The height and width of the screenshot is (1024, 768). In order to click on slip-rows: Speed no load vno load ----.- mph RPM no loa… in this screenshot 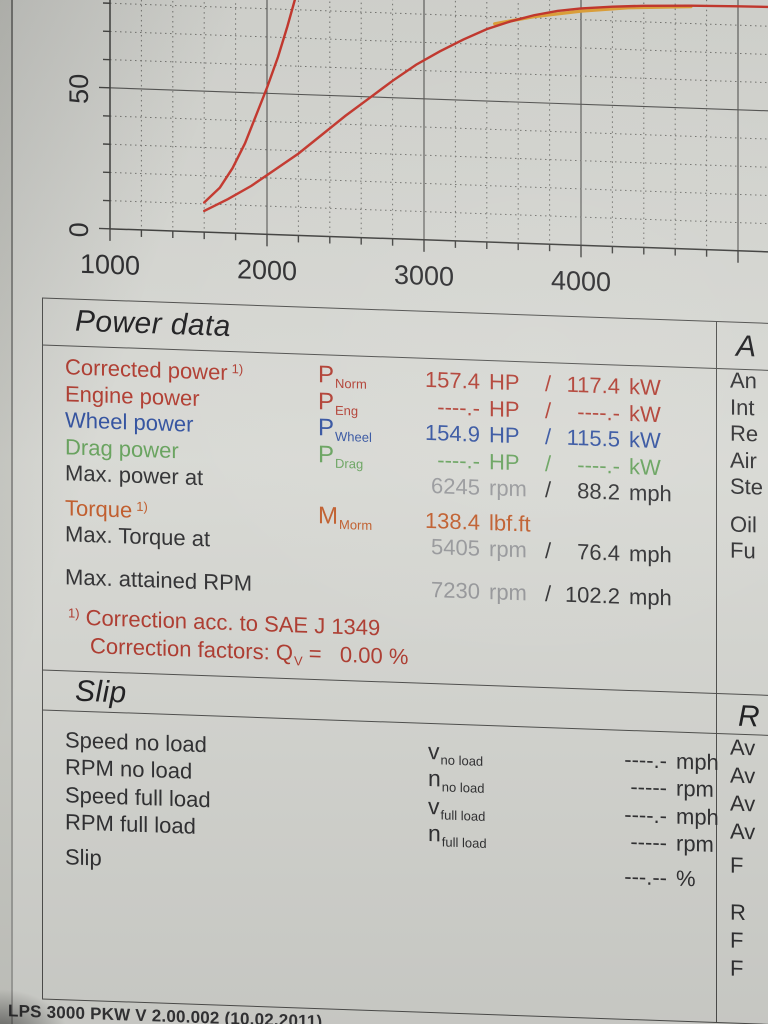, I will do `click(380, 809)`.